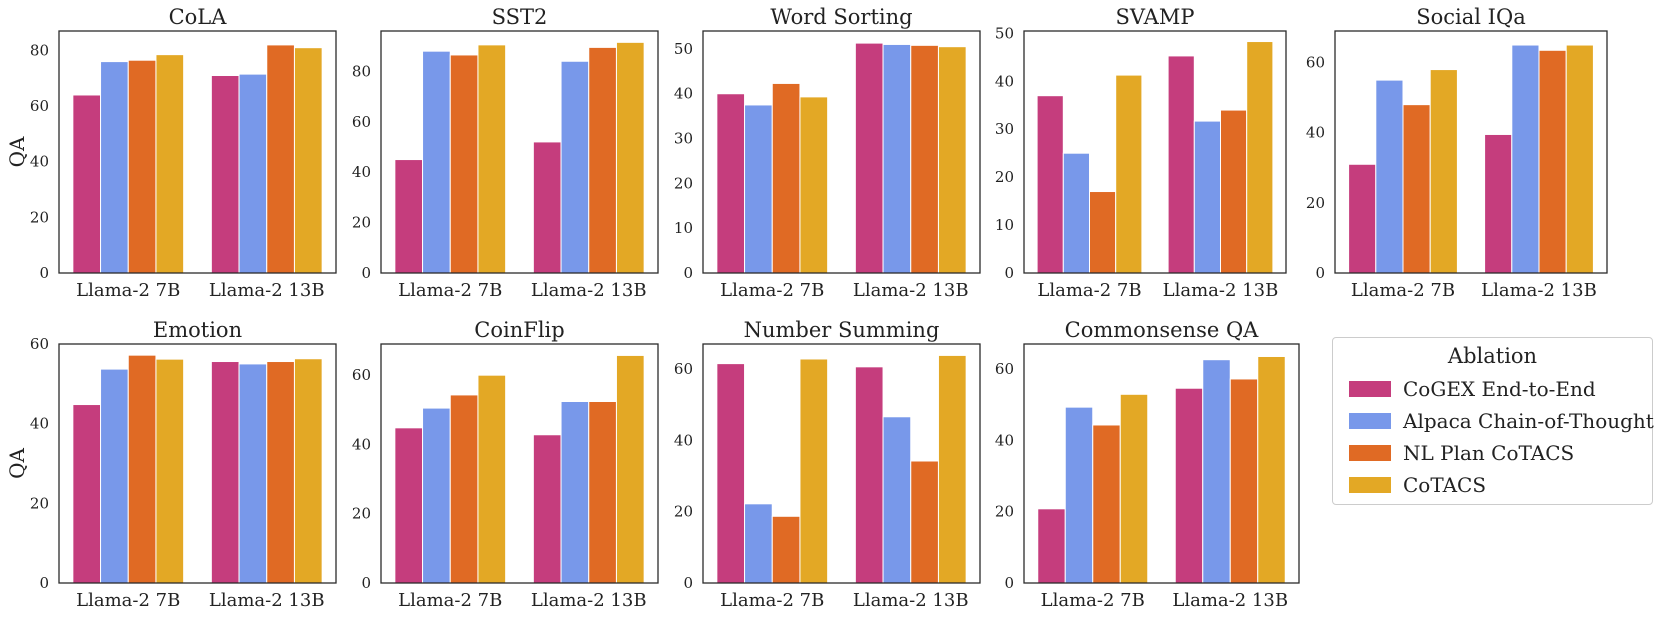 The height and width of the screenshot is (622, 1661). Describe the element at coordinates (267, 600) in the screenshot. I see `emotion-xtick-label-llama-2-13b: Llama-2 13B` at that location.